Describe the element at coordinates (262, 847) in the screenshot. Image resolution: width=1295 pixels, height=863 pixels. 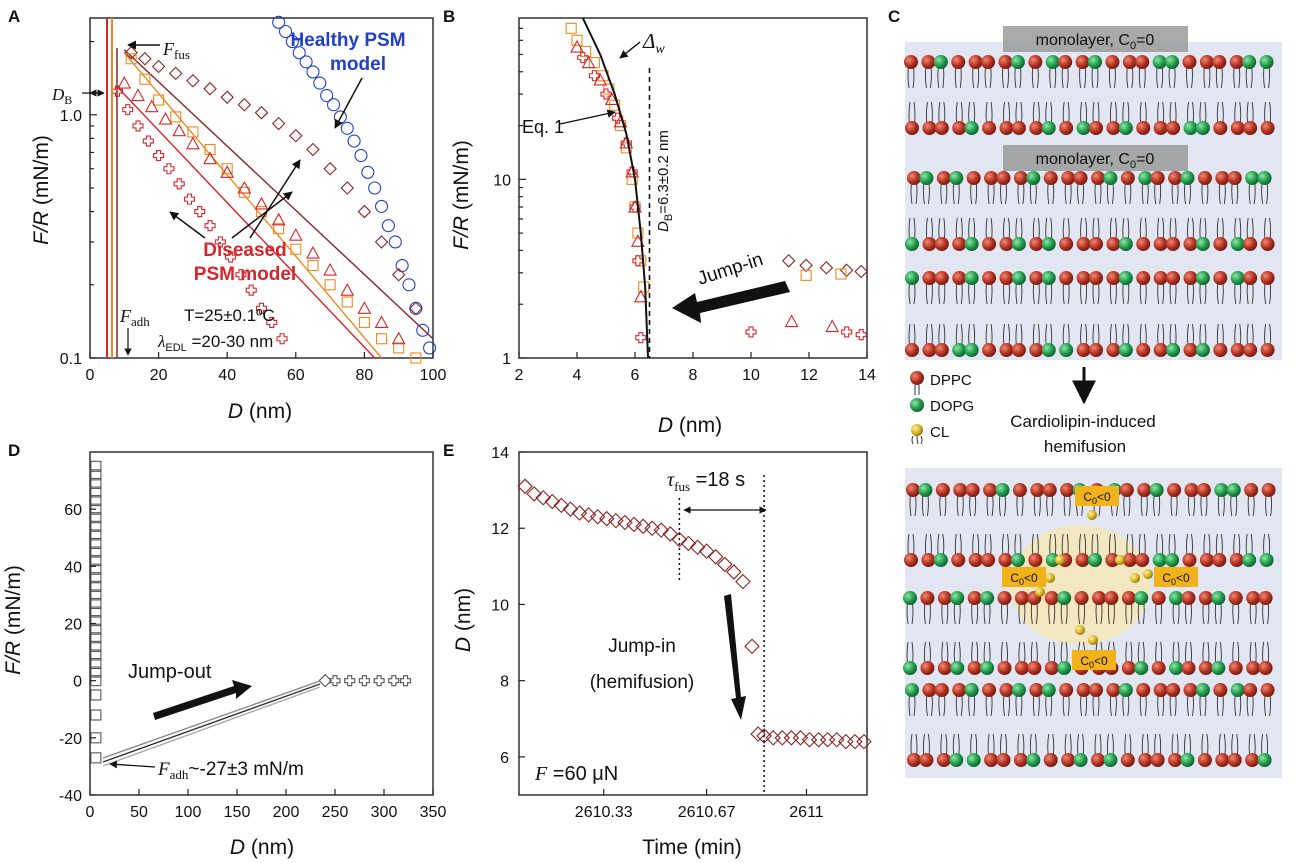
I see `panel-d-xlabel: D (nm)` at that location.